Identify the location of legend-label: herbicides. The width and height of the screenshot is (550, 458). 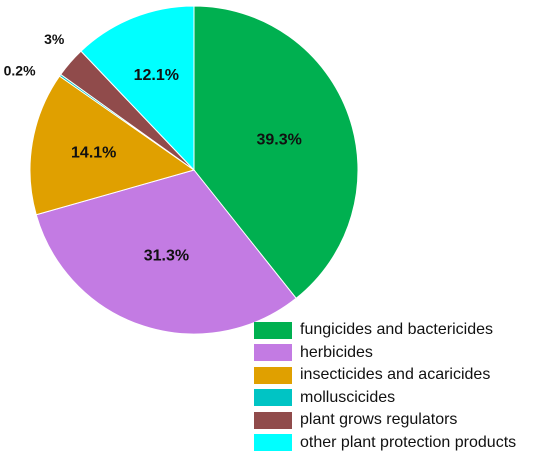
(336, 352).